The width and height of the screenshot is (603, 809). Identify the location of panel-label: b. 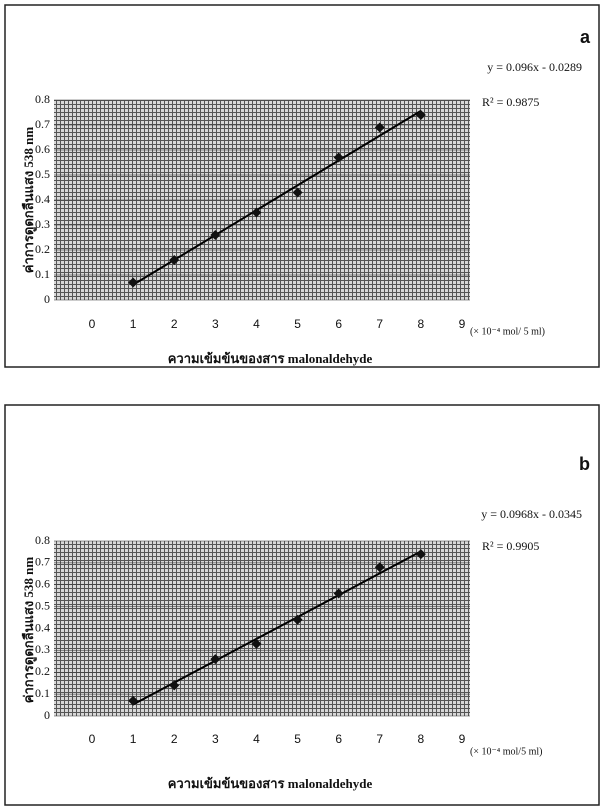
(584, 464).